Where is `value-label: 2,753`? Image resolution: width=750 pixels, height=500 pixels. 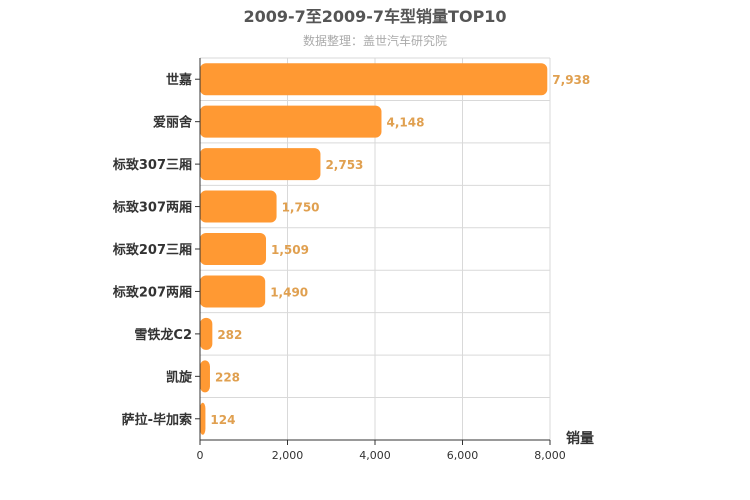
value-label: 2,753 is located at coordinates (344, 165).